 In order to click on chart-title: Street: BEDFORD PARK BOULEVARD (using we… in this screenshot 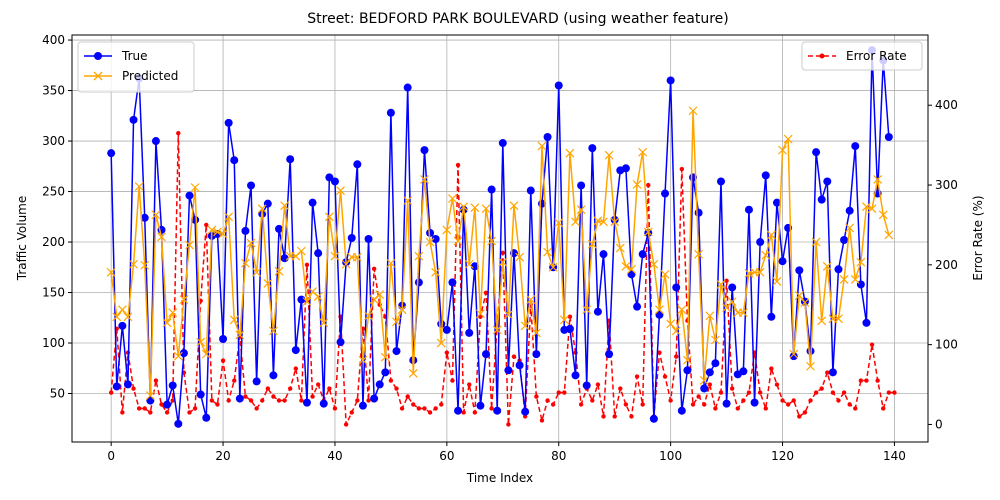, I will do `click(518, 19)`.